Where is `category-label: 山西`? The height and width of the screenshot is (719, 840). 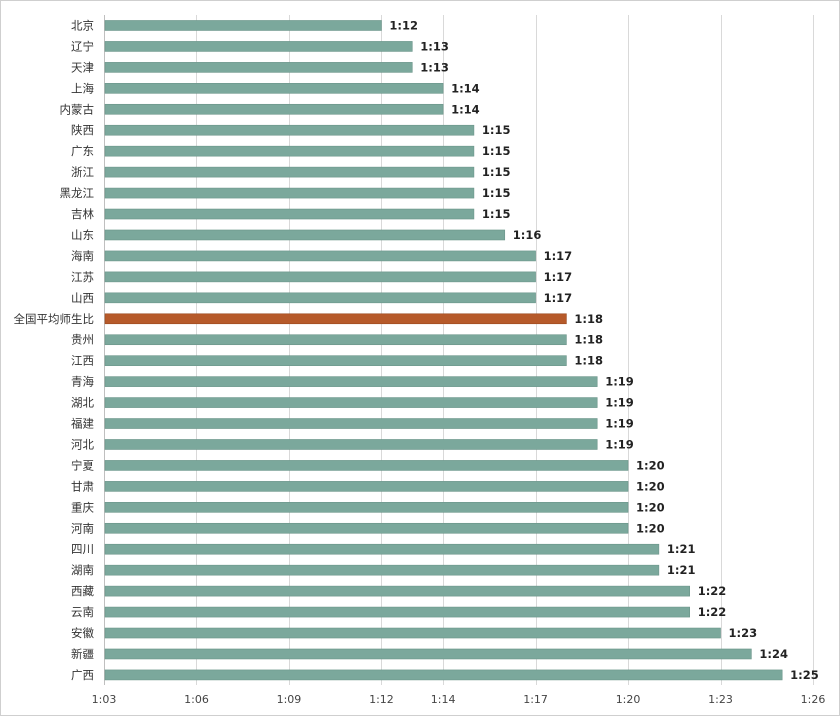
category-label: 山西 is located at coordinates (82, 298).